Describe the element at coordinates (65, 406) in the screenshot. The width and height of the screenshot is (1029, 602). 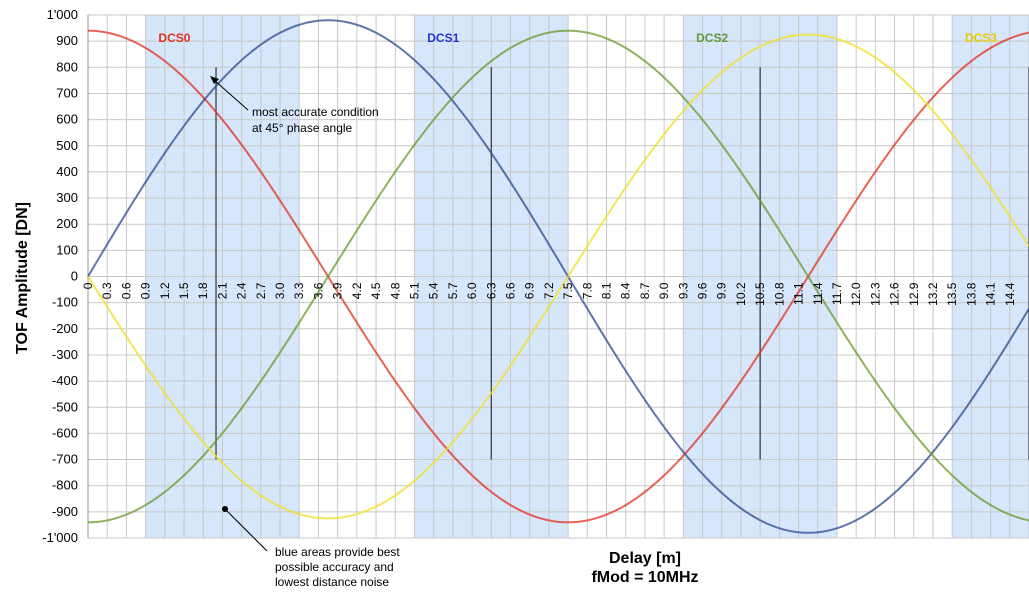
I see `y-tick-label: -500` at that location.